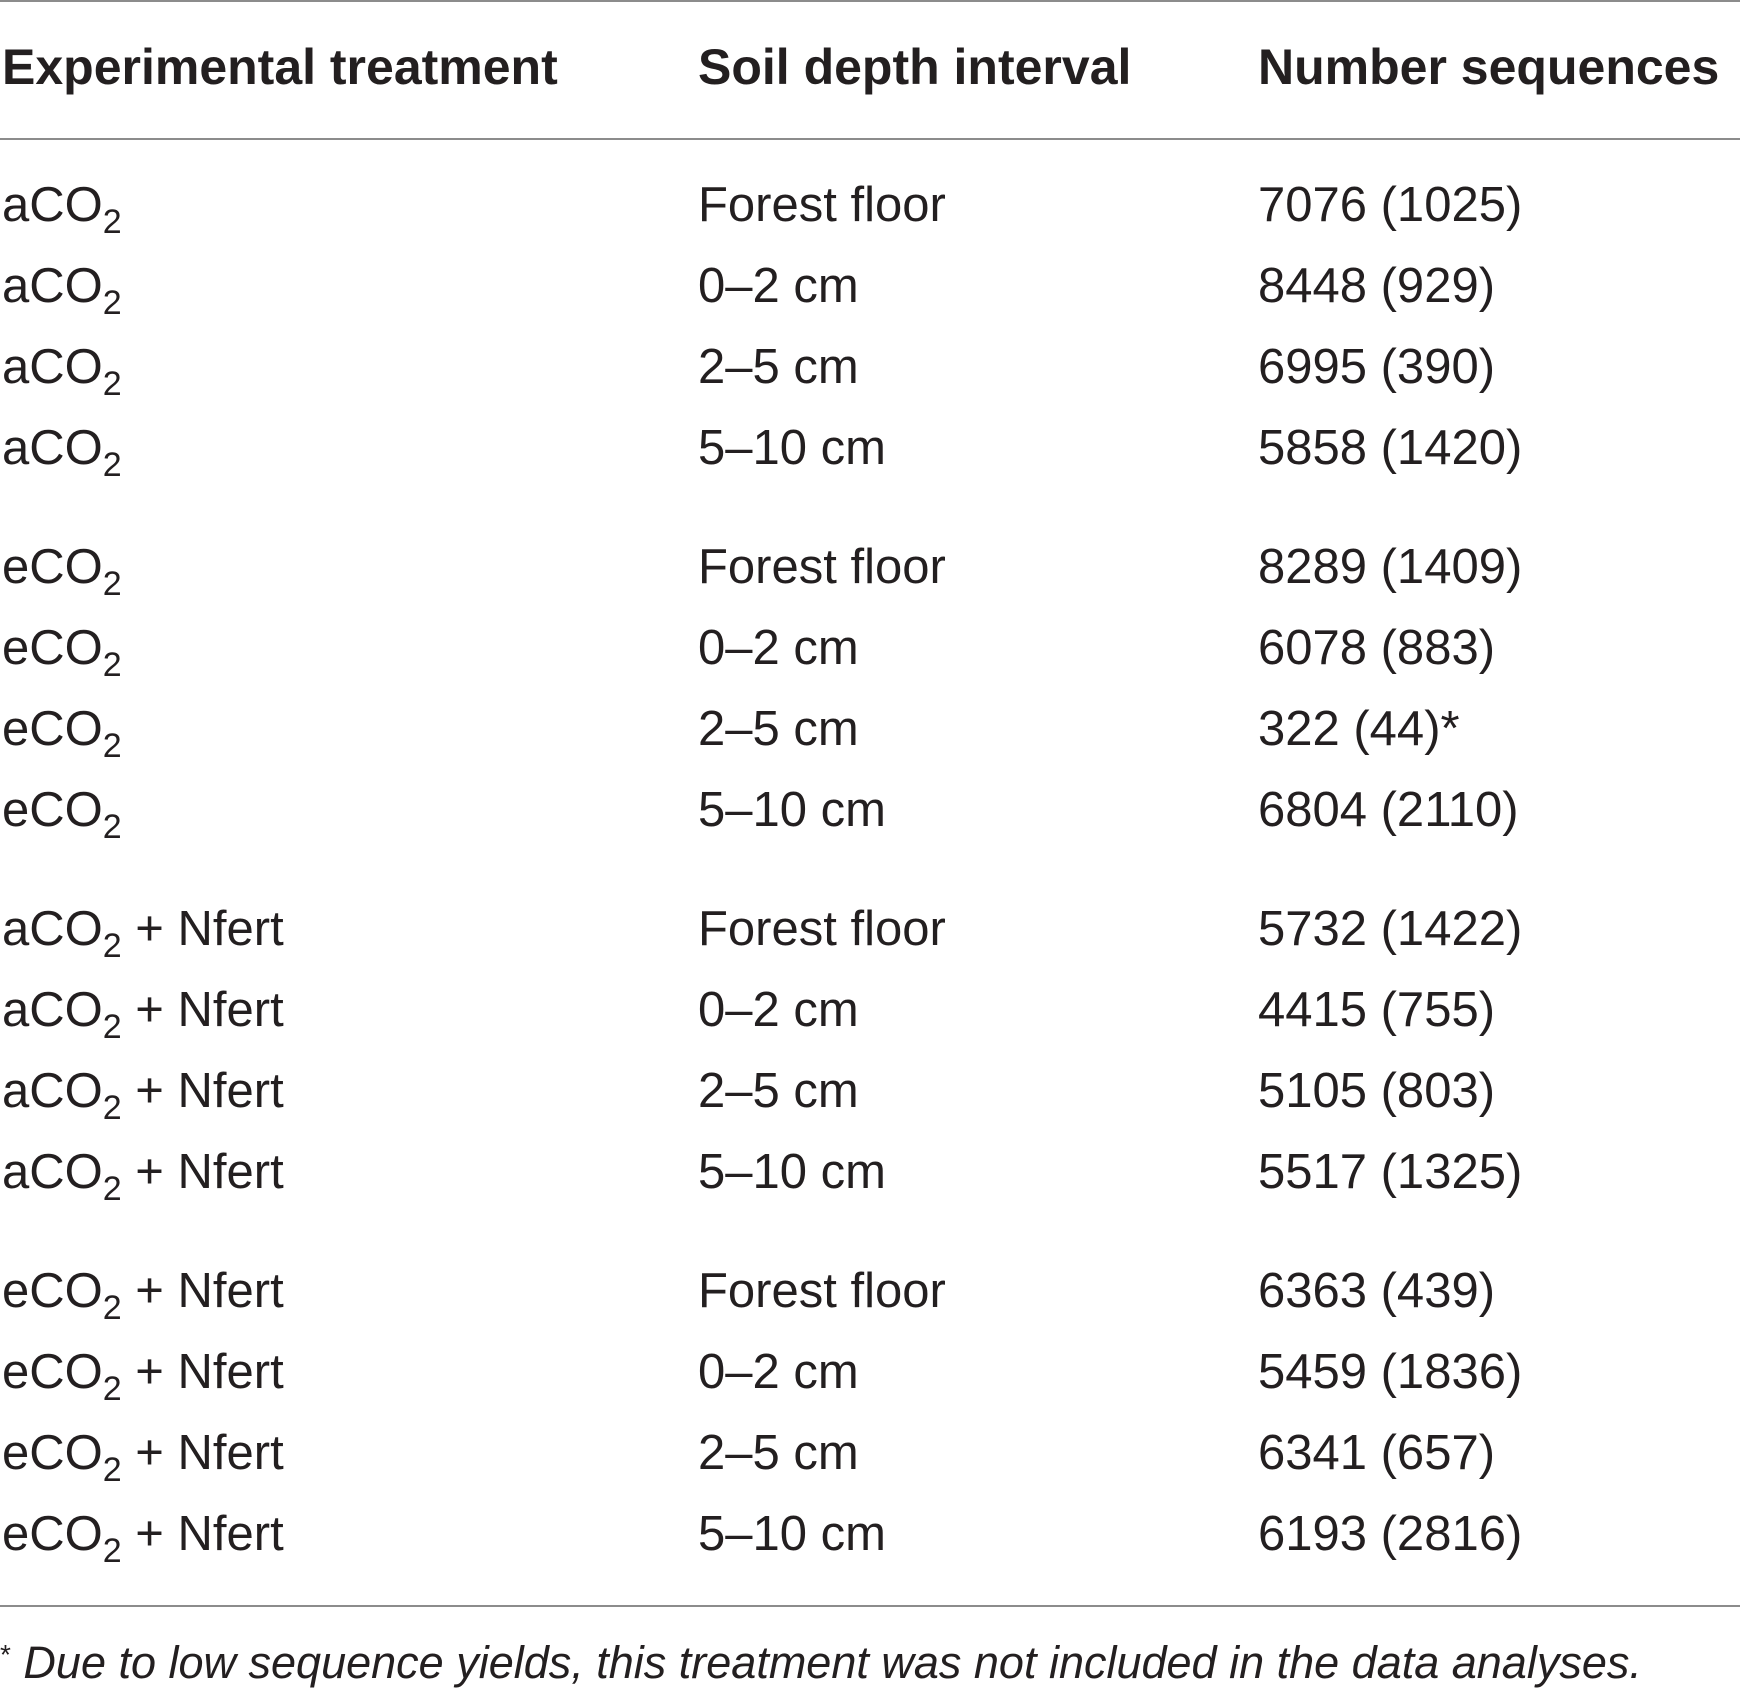 This screenshot has width=1740, height=1701. What do you see at coordinates (870, 448) in the screenshot?
I see `table-row: aCO2 5–10 cm 5858 (1420)` at bounding box center [870, 448].